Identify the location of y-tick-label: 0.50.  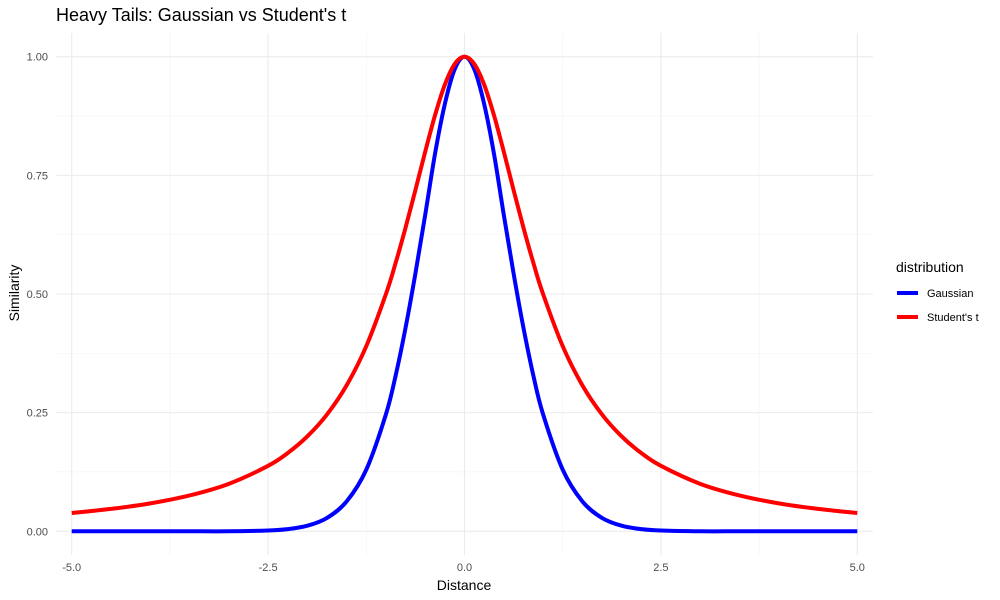
(37, 295).